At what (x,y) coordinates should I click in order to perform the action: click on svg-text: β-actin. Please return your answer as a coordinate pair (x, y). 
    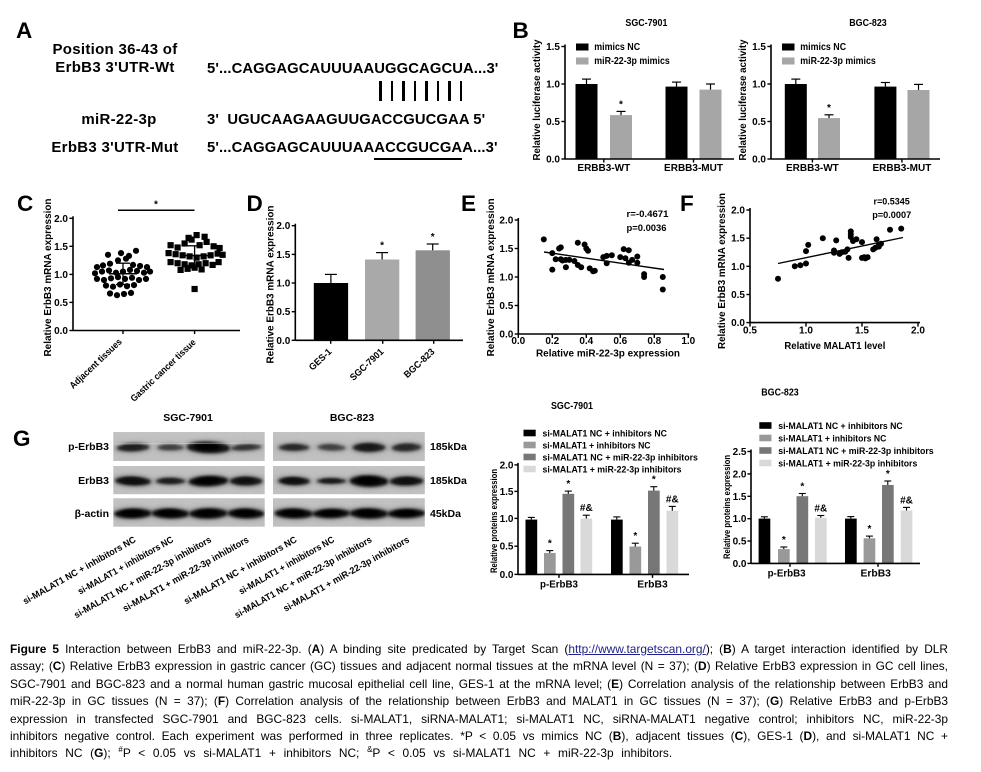
    Looking at the image, I should click on (92, 514).